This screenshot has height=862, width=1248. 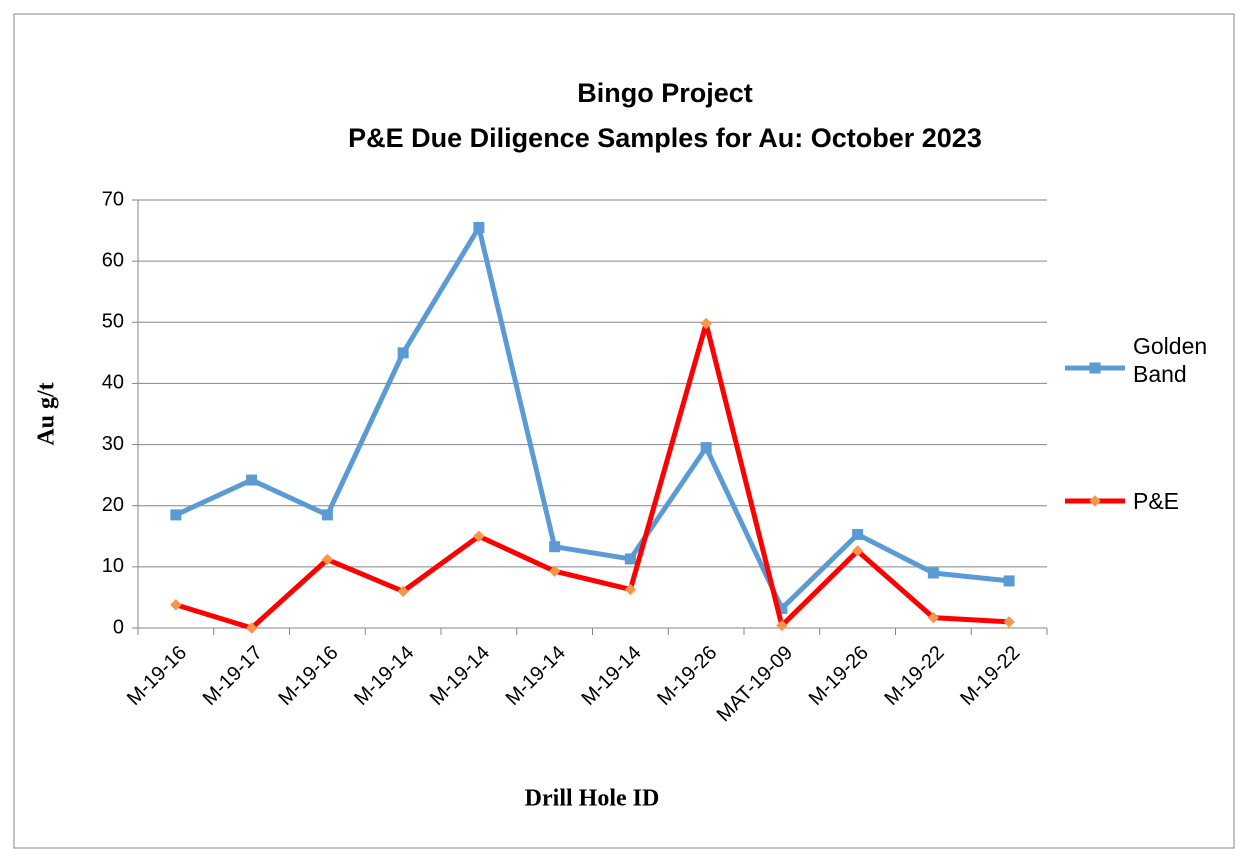 What do you see at coordinates (47, 413) in the screenshot?
I see `y-axis-label: Au g/t` at bounding box center [47, 413].